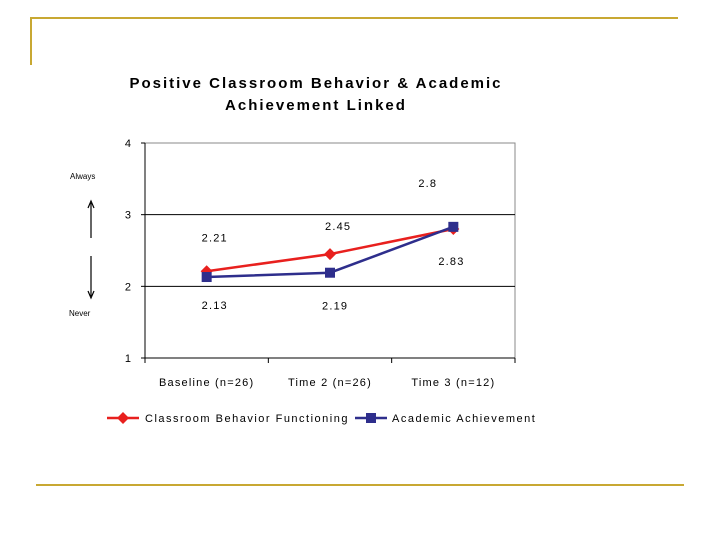  I want to click on scale-arrow-down-head, so click(91, 295).